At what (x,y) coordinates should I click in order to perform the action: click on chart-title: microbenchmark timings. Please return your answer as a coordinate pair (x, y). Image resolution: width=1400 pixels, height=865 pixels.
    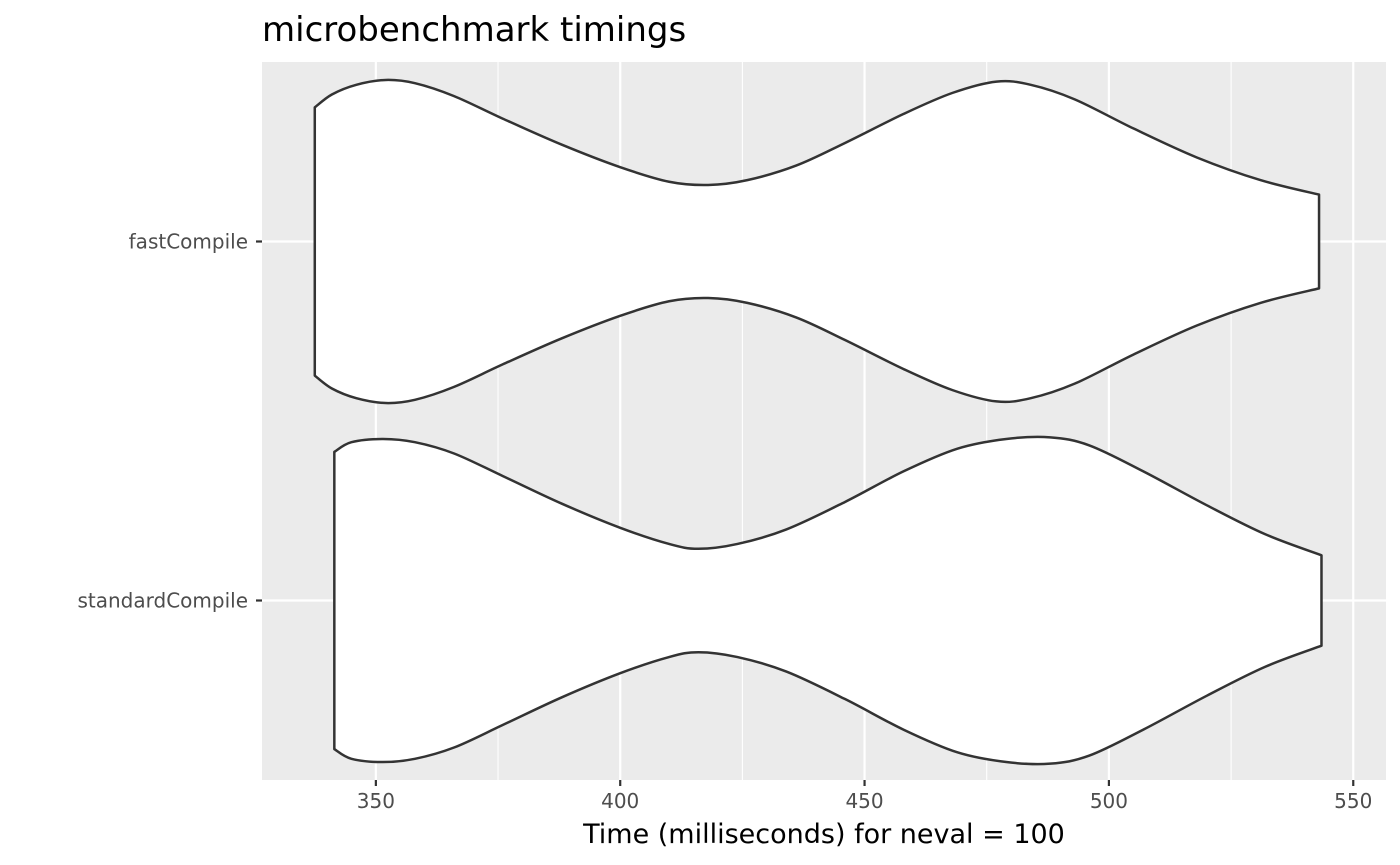
    Looking at the image, I should click on (474, 30).